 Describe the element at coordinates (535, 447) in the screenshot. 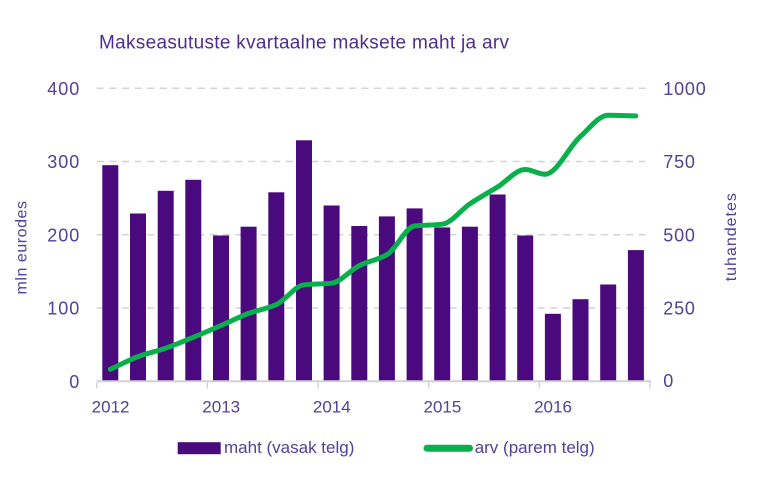

I see `svg-text: arv (parem telg)` at that location.